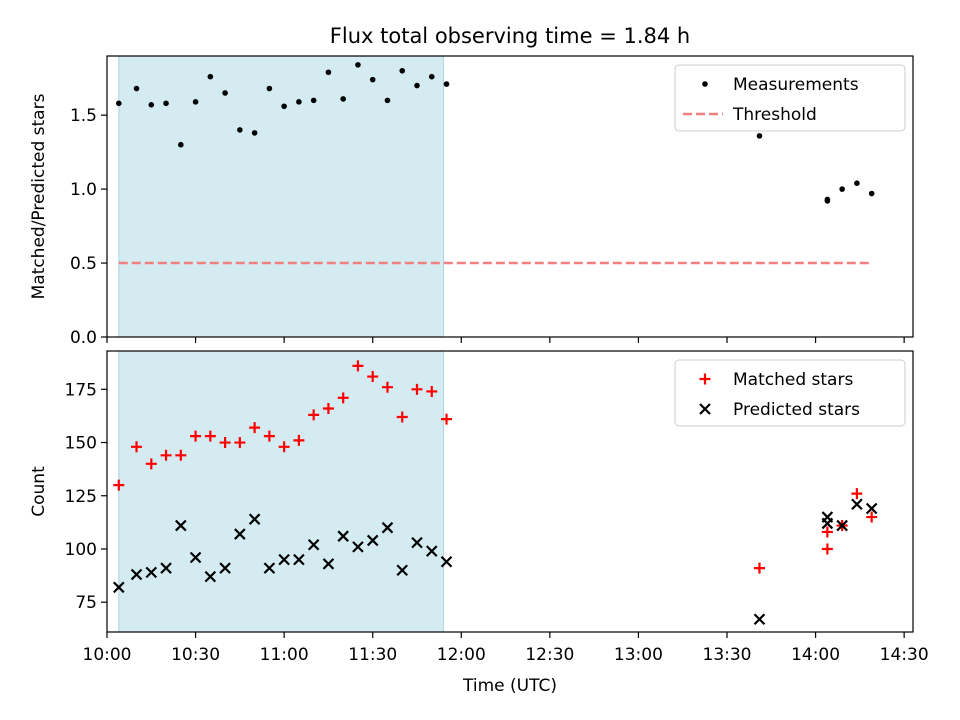 The height and width of the screenshot is (720, 960). I want to click on x-tick-label: 12:00, so click(461, 655).